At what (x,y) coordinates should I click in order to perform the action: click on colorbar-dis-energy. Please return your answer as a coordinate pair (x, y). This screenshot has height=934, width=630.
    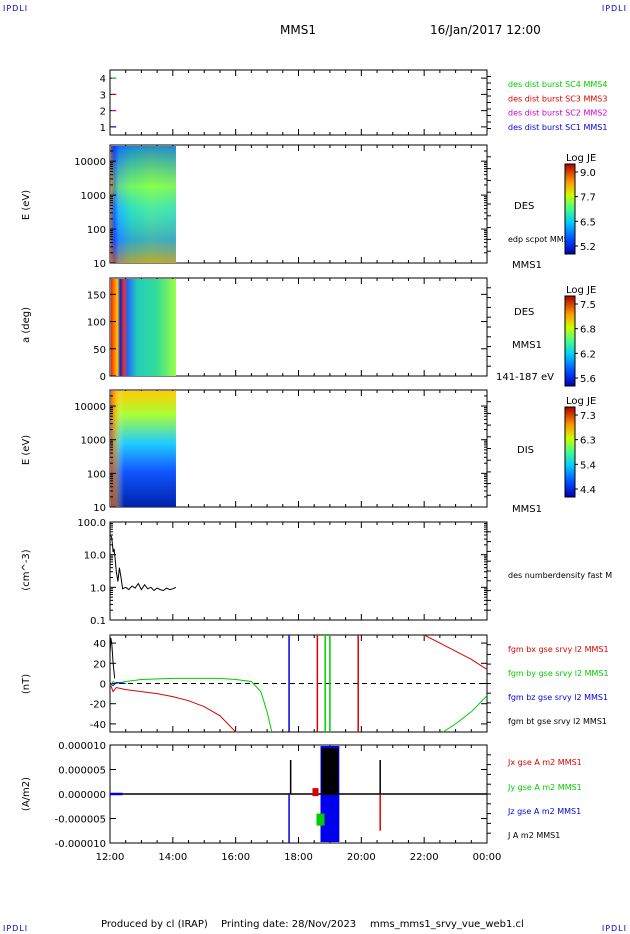
    Looking at the image, I should click on (570, 452).